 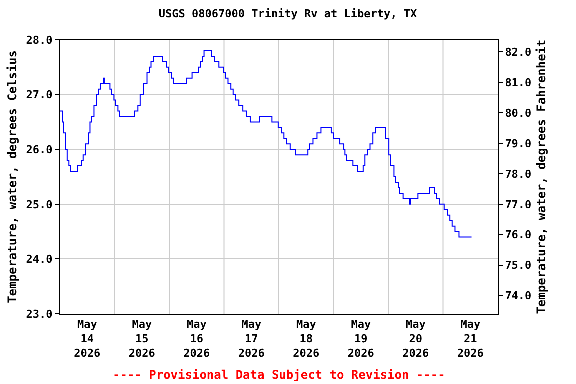 I want to click on y2-tick-label: 75.0, so click(x=518, y=265).